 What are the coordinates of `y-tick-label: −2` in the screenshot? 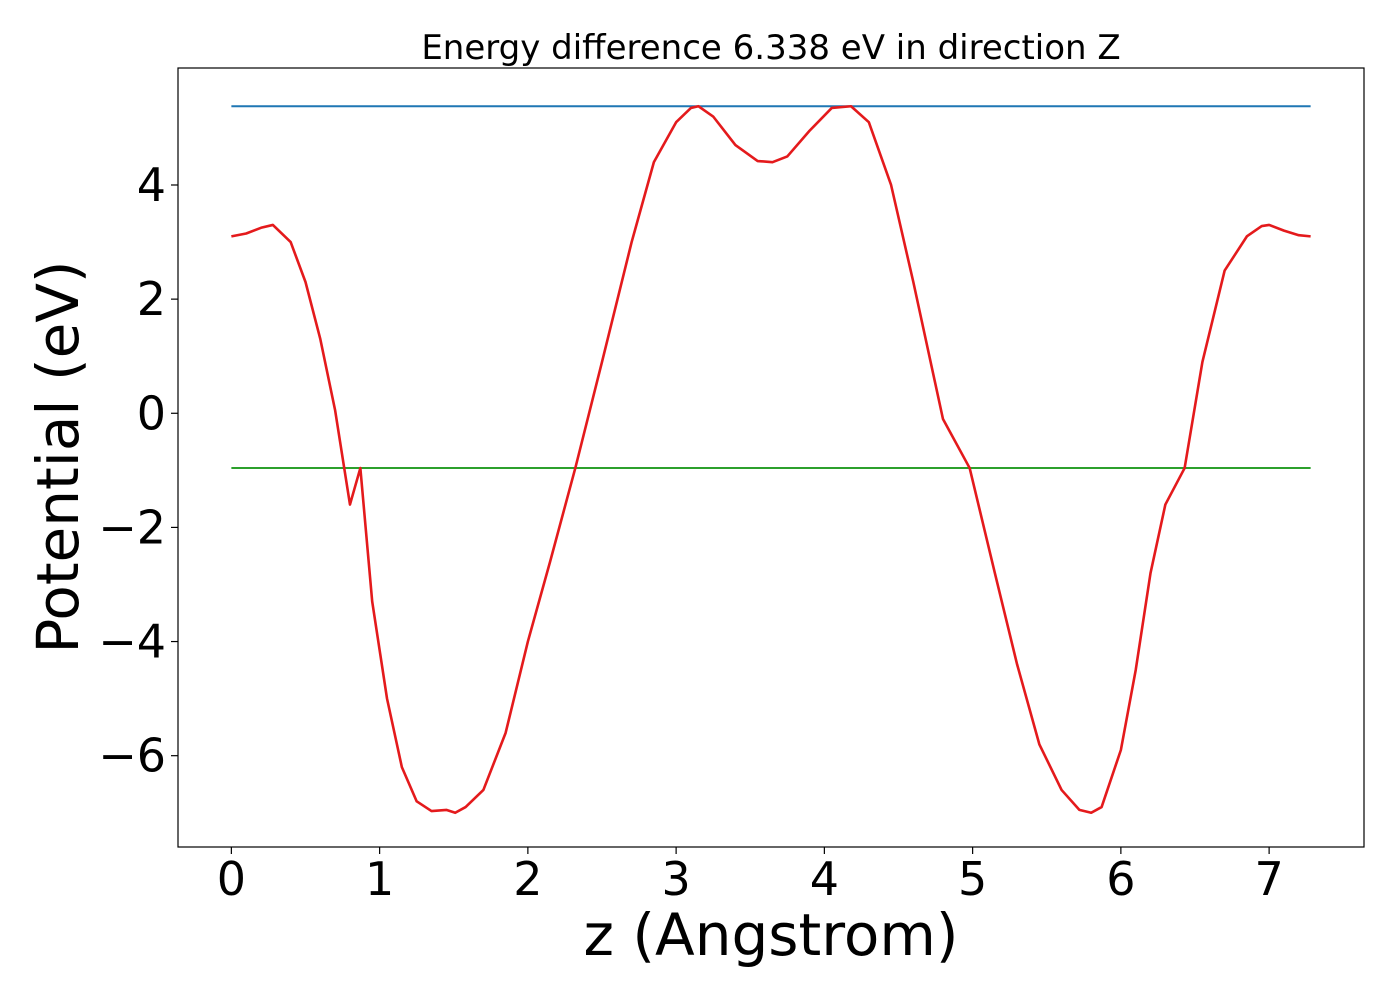 It's located at (132, 527).